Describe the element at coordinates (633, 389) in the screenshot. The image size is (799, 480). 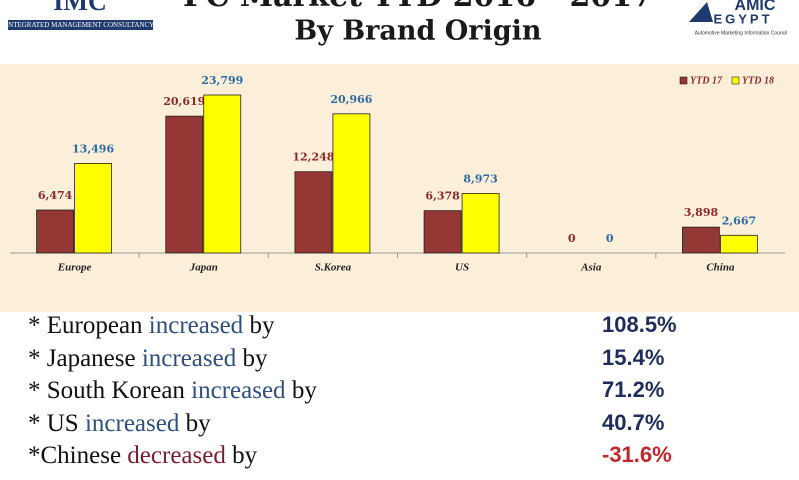
I see `note-value: 71.2%` at that location.